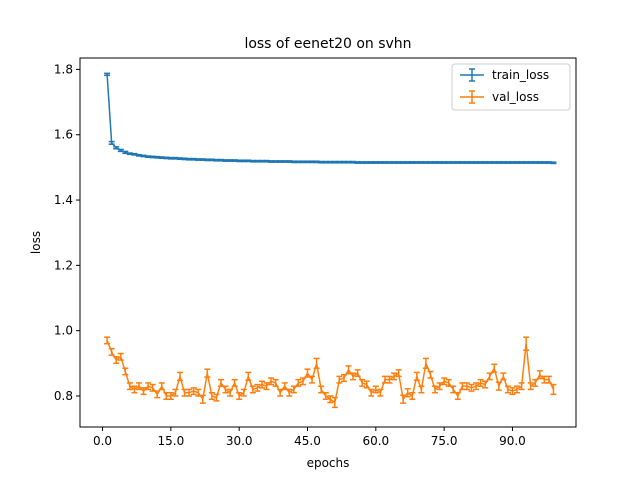 This screenshot has height=480, width=640. What do you see at coordinates (63, 135) in the screenshot?
I see `y-tick-label: 1.6` at bounding box center [63, 135].